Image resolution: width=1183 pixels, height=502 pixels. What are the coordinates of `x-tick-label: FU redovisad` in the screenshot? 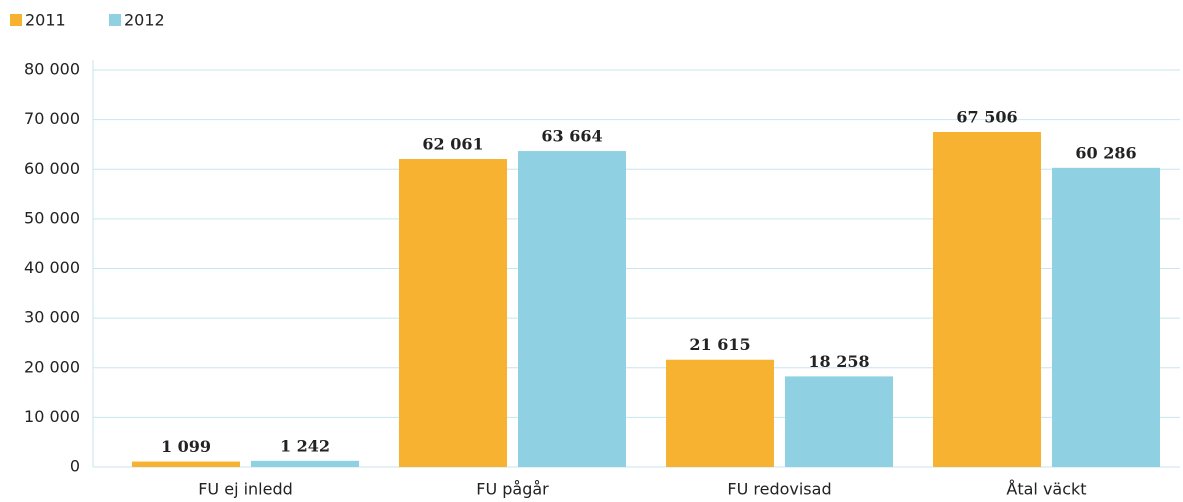 It's located at (779, 489).